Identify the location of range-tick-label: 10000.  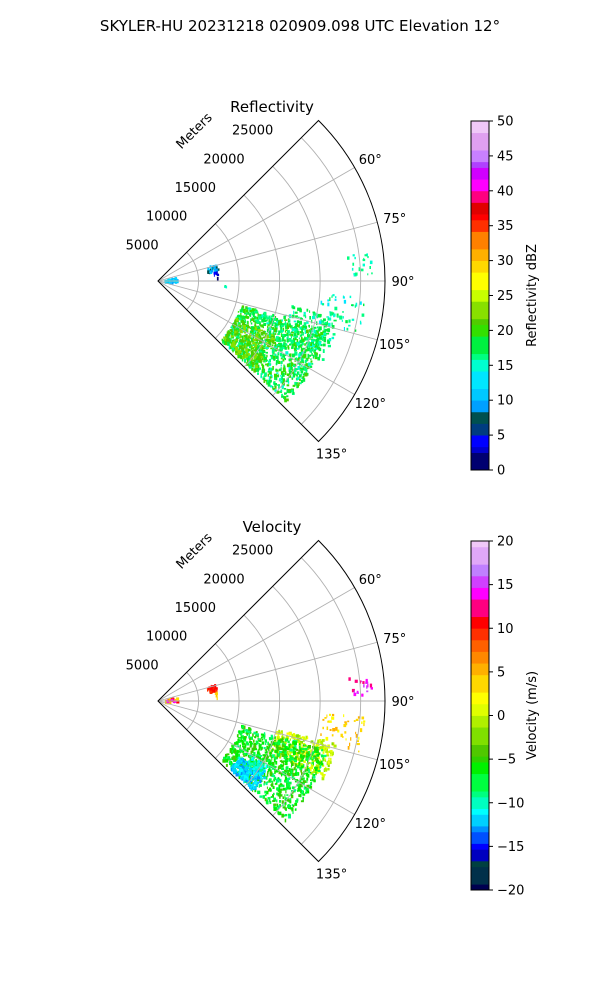
(166, 217).